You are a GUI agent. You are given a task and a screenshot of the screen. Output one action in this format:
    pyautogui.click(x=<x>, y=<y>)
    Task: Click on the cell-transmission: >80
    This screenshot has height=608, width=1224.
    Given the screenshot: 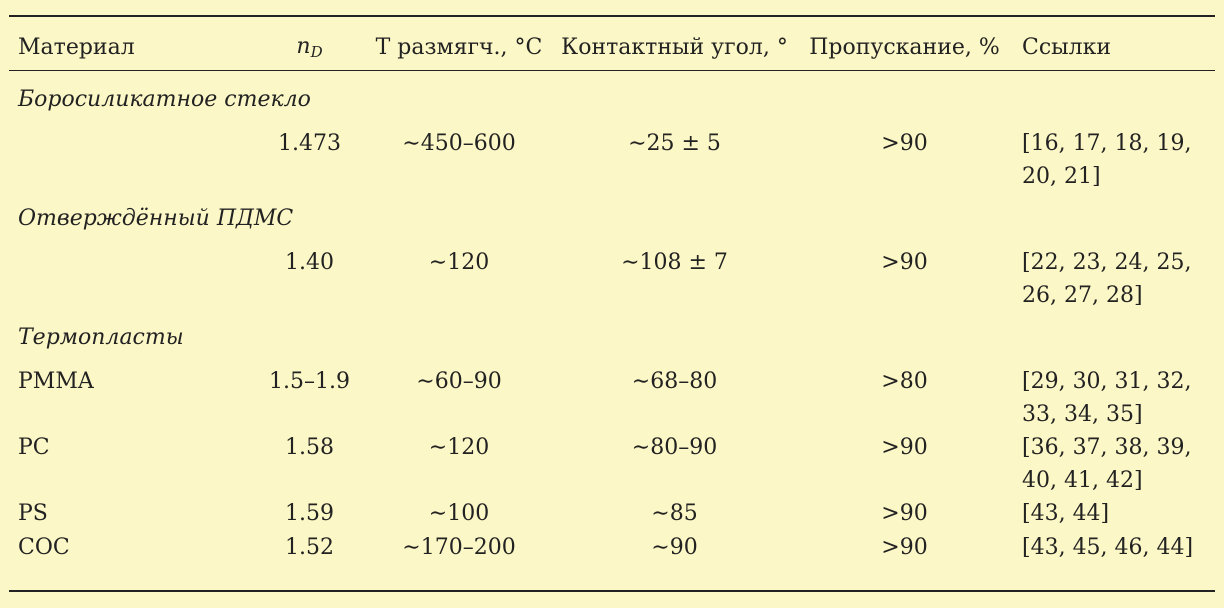 What is the action you would take?
    pyautogui.click(x=904, y=381)
    